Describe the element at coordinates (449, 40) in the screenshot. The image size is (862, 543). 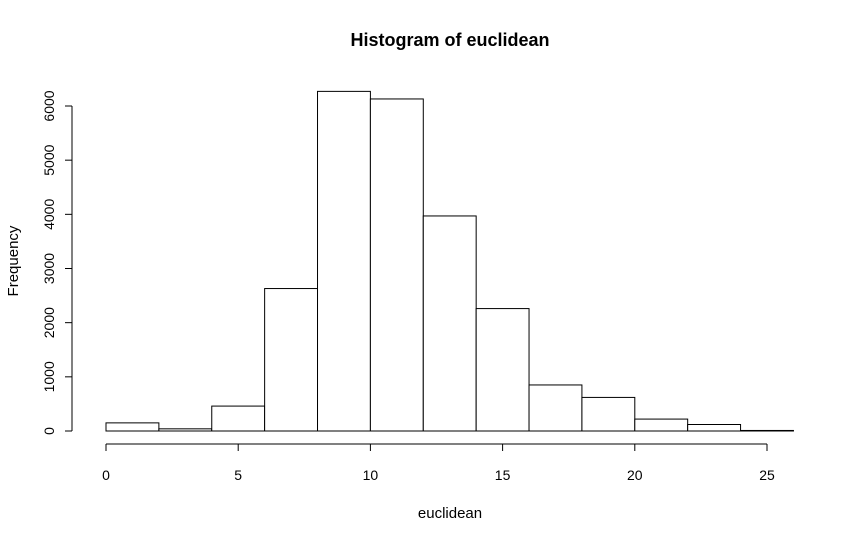
I see `chart-title: Histogram of euclidean` at that location.